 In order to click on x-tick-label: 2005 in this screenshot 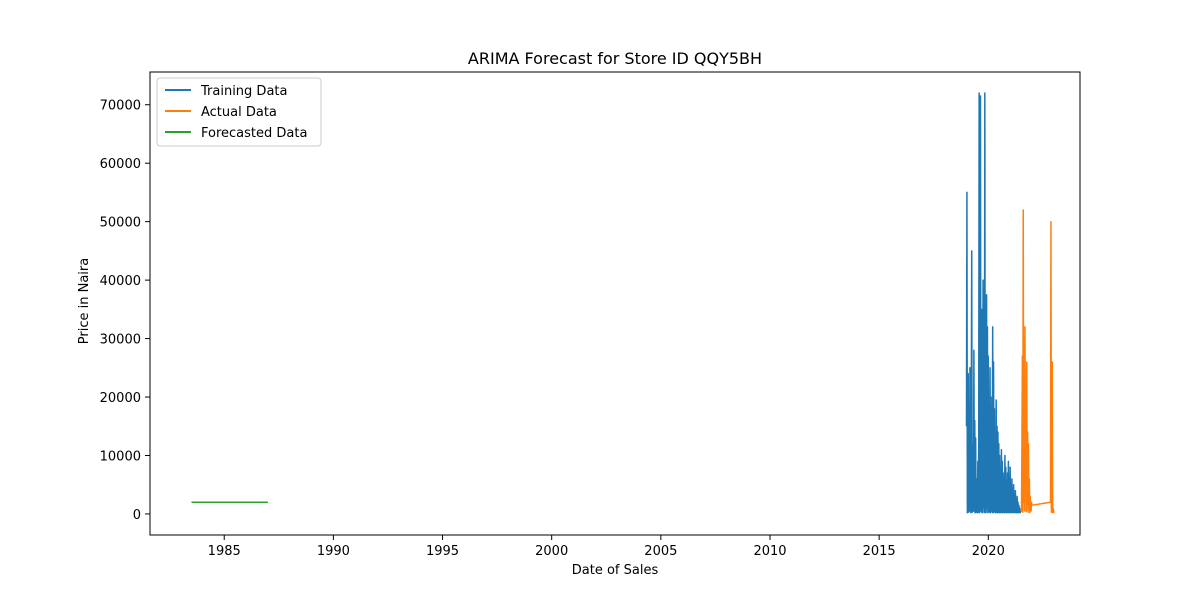, I will do `click(660, 551)`.